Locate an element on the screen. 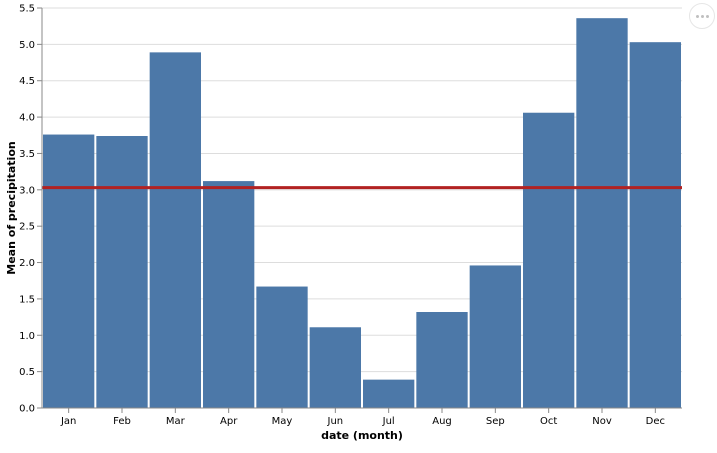 The width and height of the screenshot is (717, 453). x-axis-title: date (month) is located at coordinates (362, 435).